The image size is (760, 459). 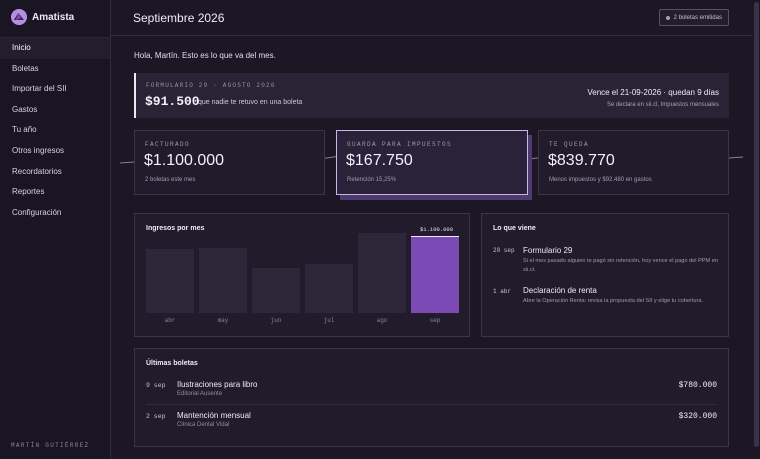 I want to click on sidebar-item-gastos: Gastos, so click(x=25, y=109).